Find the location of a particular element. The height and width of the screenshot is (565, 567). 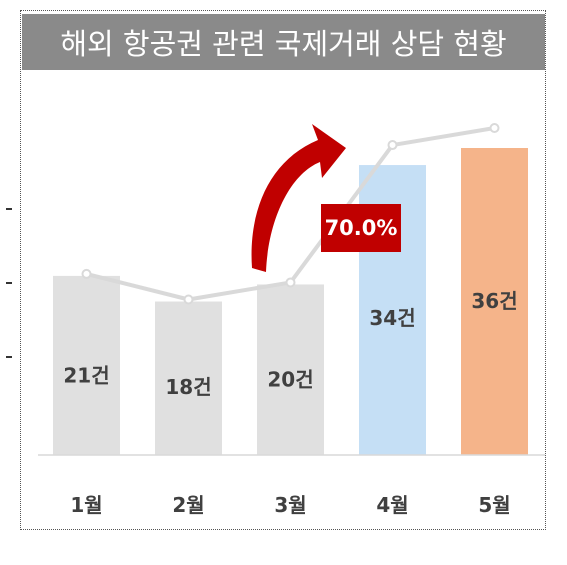

bar-value-label-3: 20건 is located at coordinates (290, 379).